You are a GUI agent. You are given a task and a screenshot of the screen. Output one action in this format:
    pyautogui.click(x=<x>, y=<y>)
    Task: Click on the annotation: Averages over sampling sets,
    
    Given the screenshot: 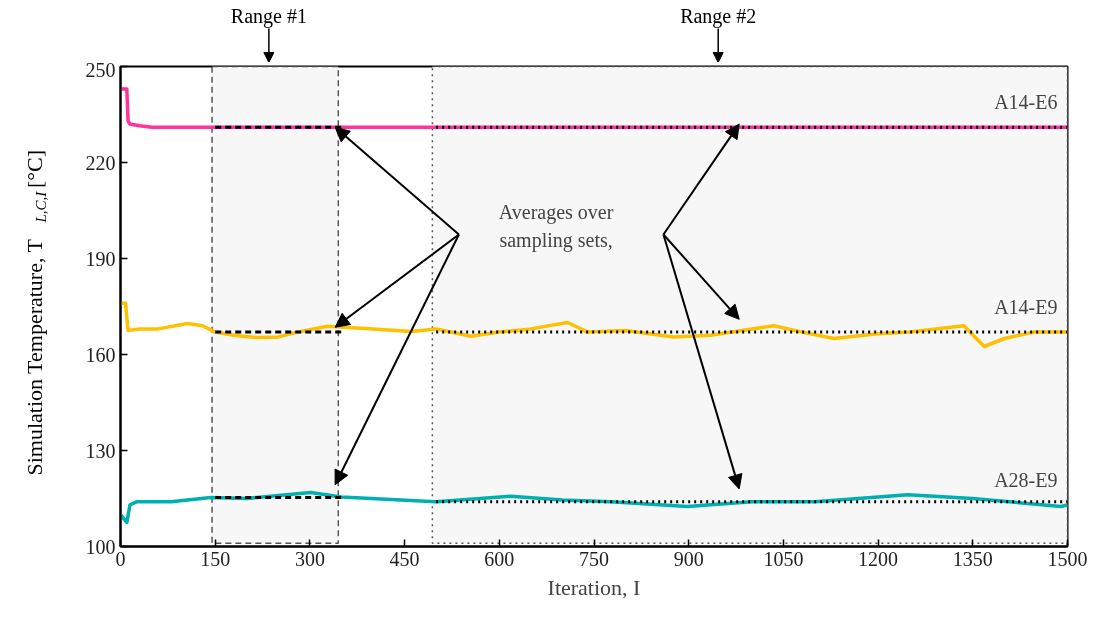 What is the action you would take?
    pyautogui.click(x=556, y=226)
    